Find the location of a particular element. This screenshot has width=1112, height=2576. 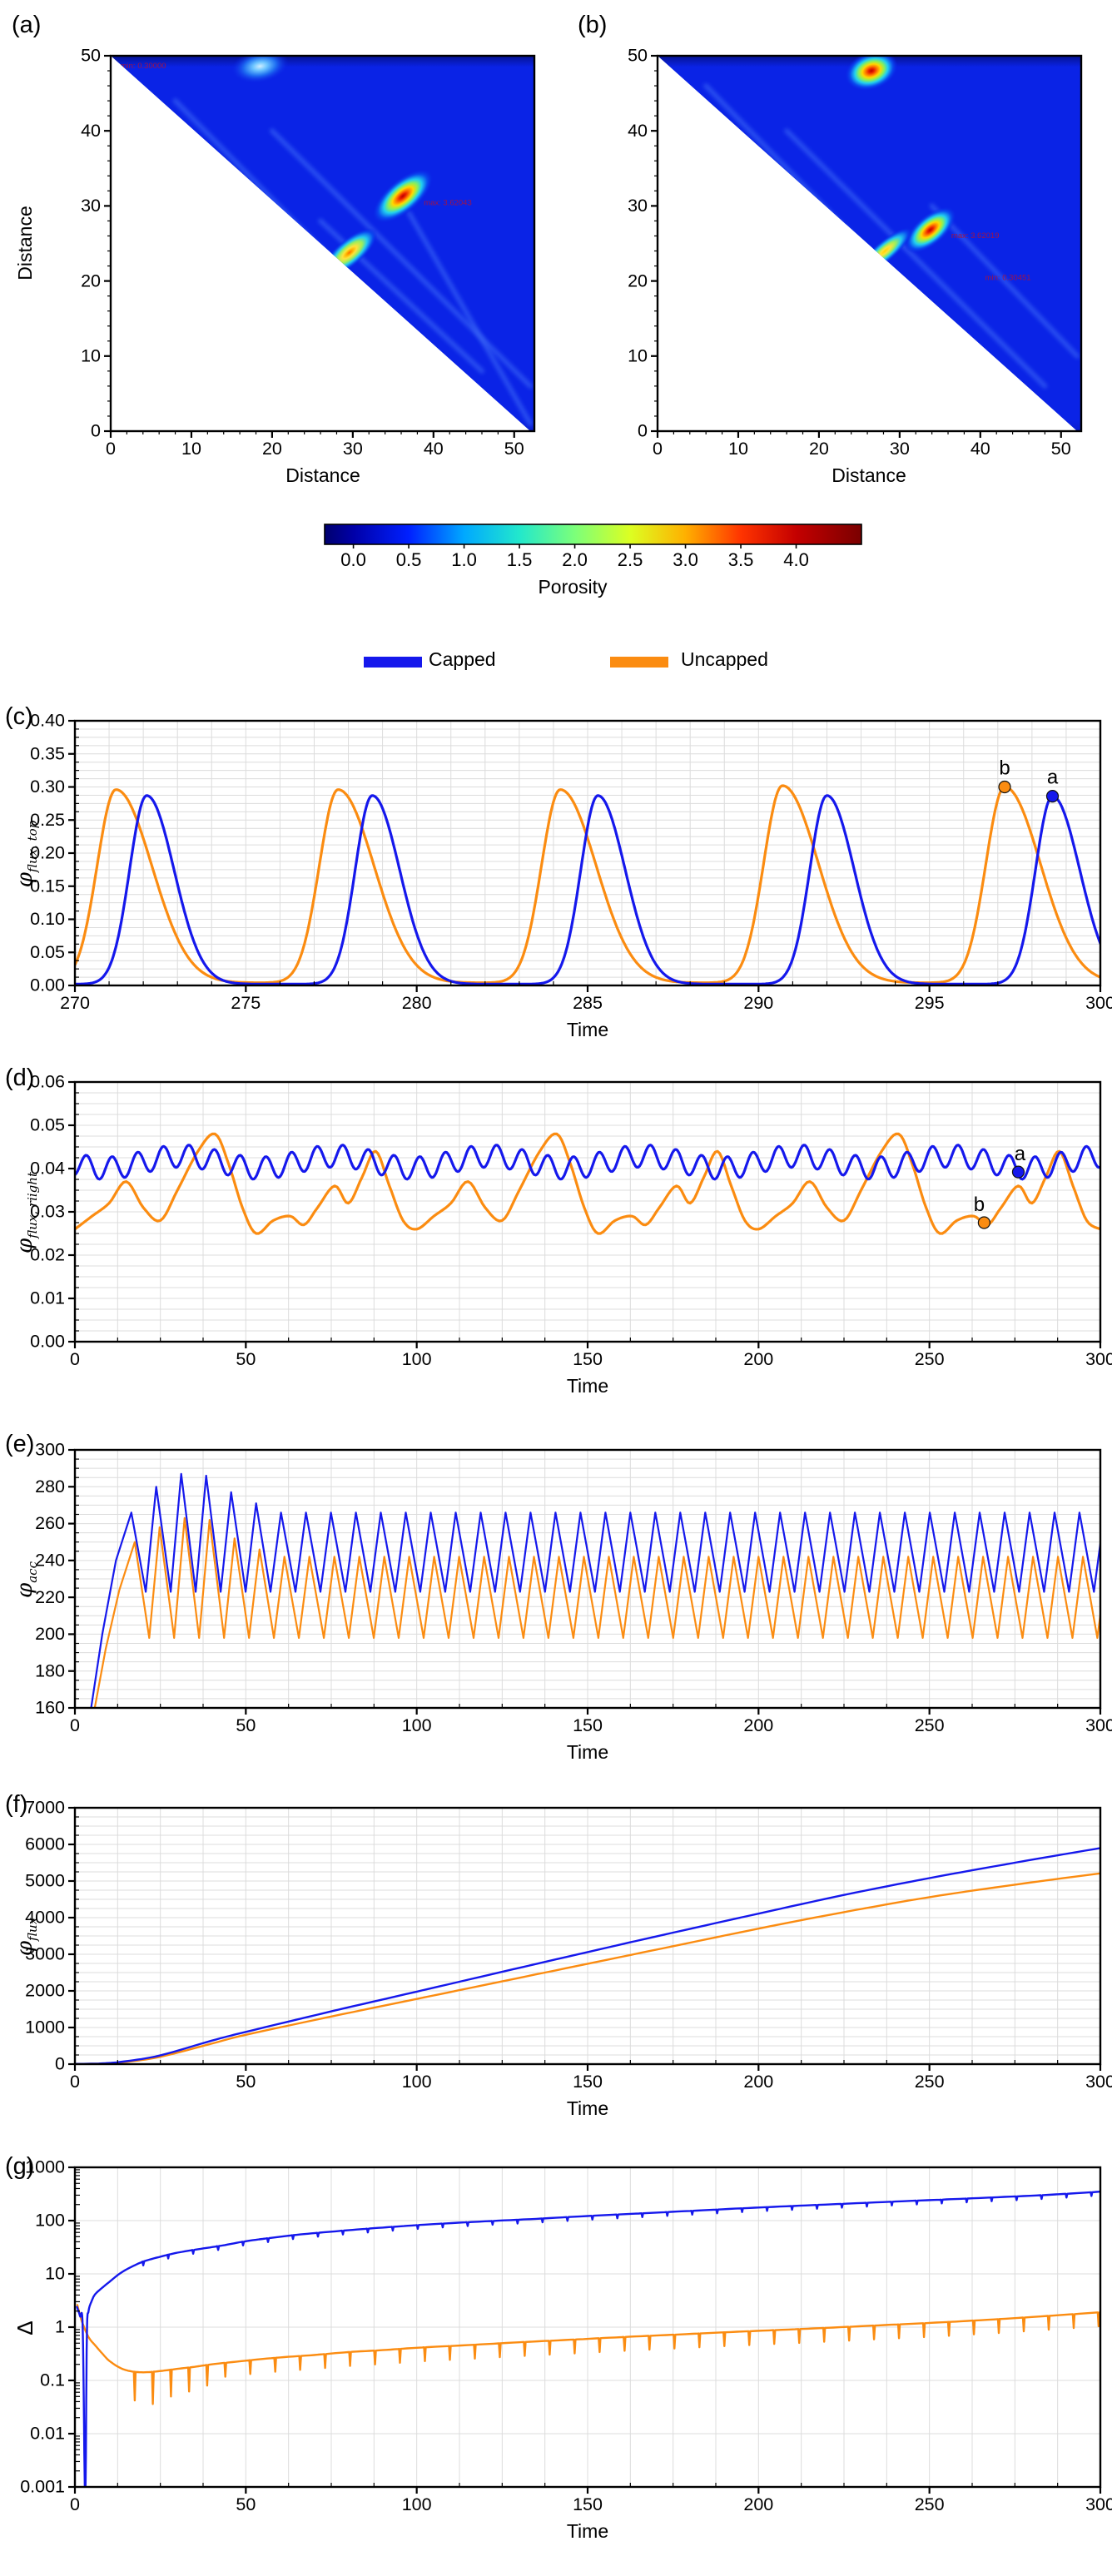

svg-text: 0.06 is located at coordinates (48, 1082).